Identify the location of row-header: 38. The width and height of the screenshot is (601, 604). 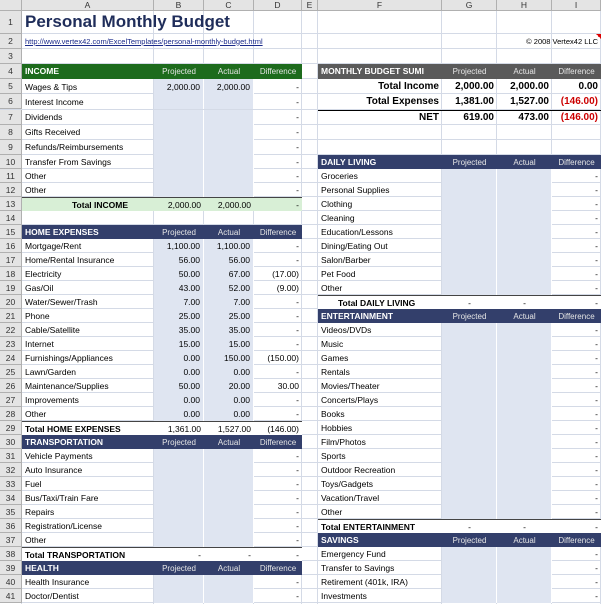
(11, 554).